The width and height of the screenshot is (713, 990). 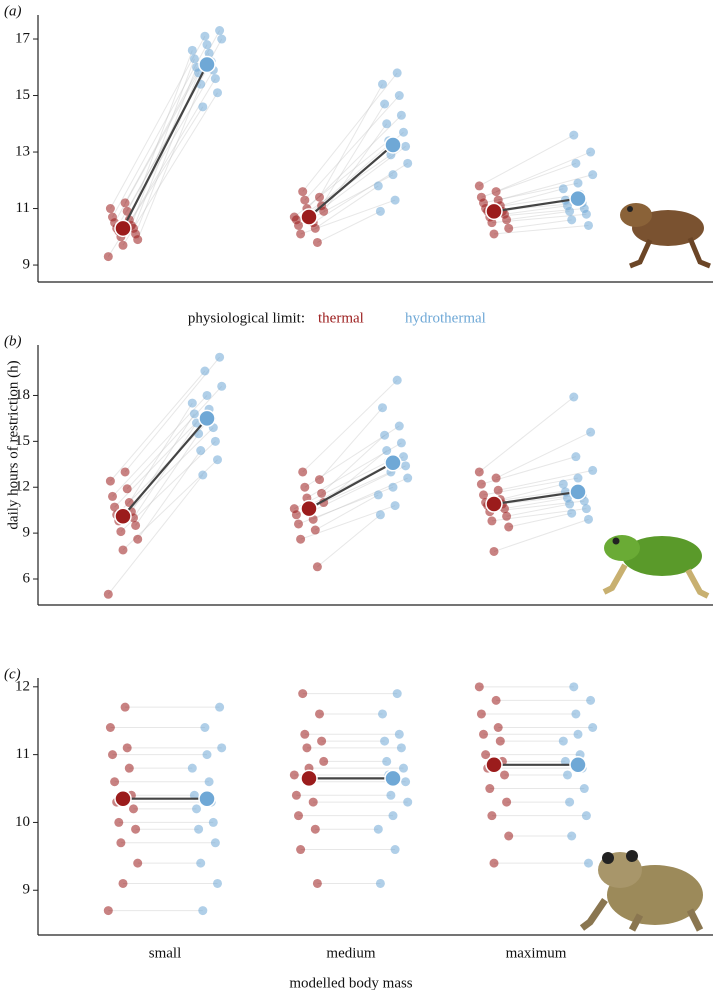 What do you see at coordinates (23, 38) in the screenshot?
I see `y-tick-label: 17` at bounding box center [23, 38].